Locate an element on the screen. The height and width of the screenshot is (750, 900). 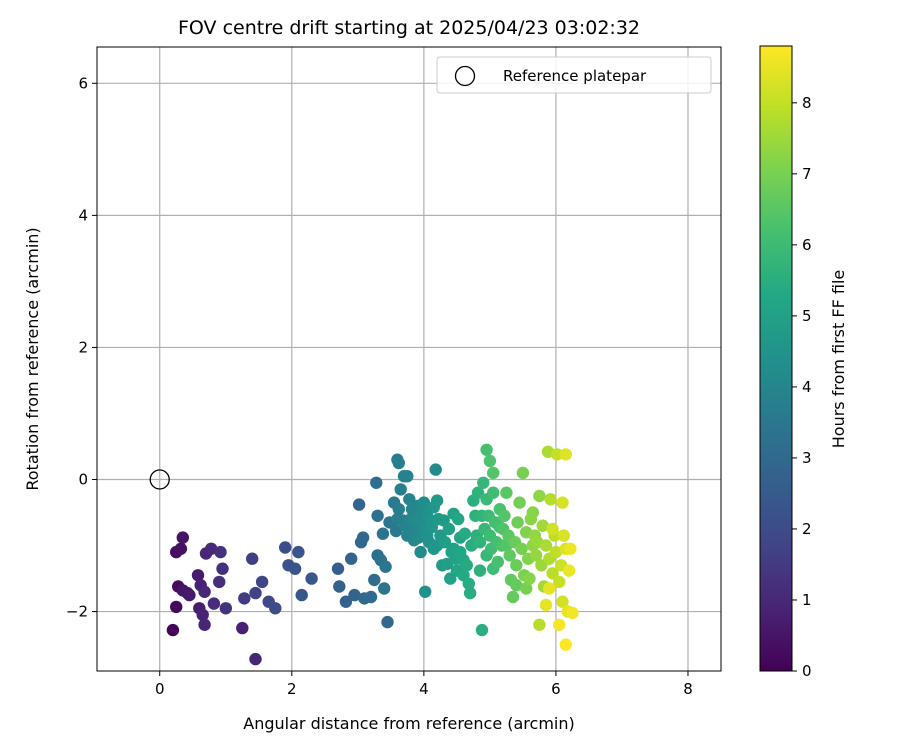
colorbar-tick-label: 7 is located at coordinates (807, 174).